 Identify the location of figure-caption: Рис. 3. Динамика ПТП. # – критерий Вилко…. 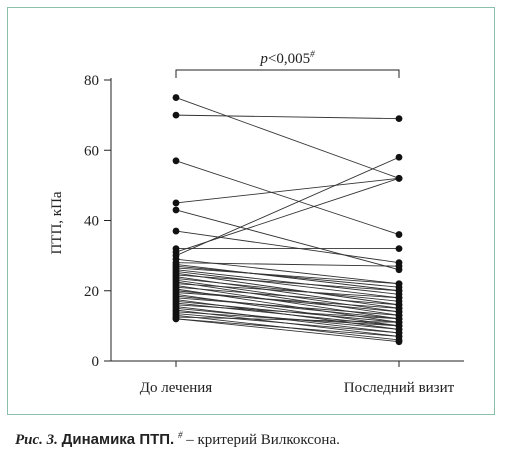
(177, 439).